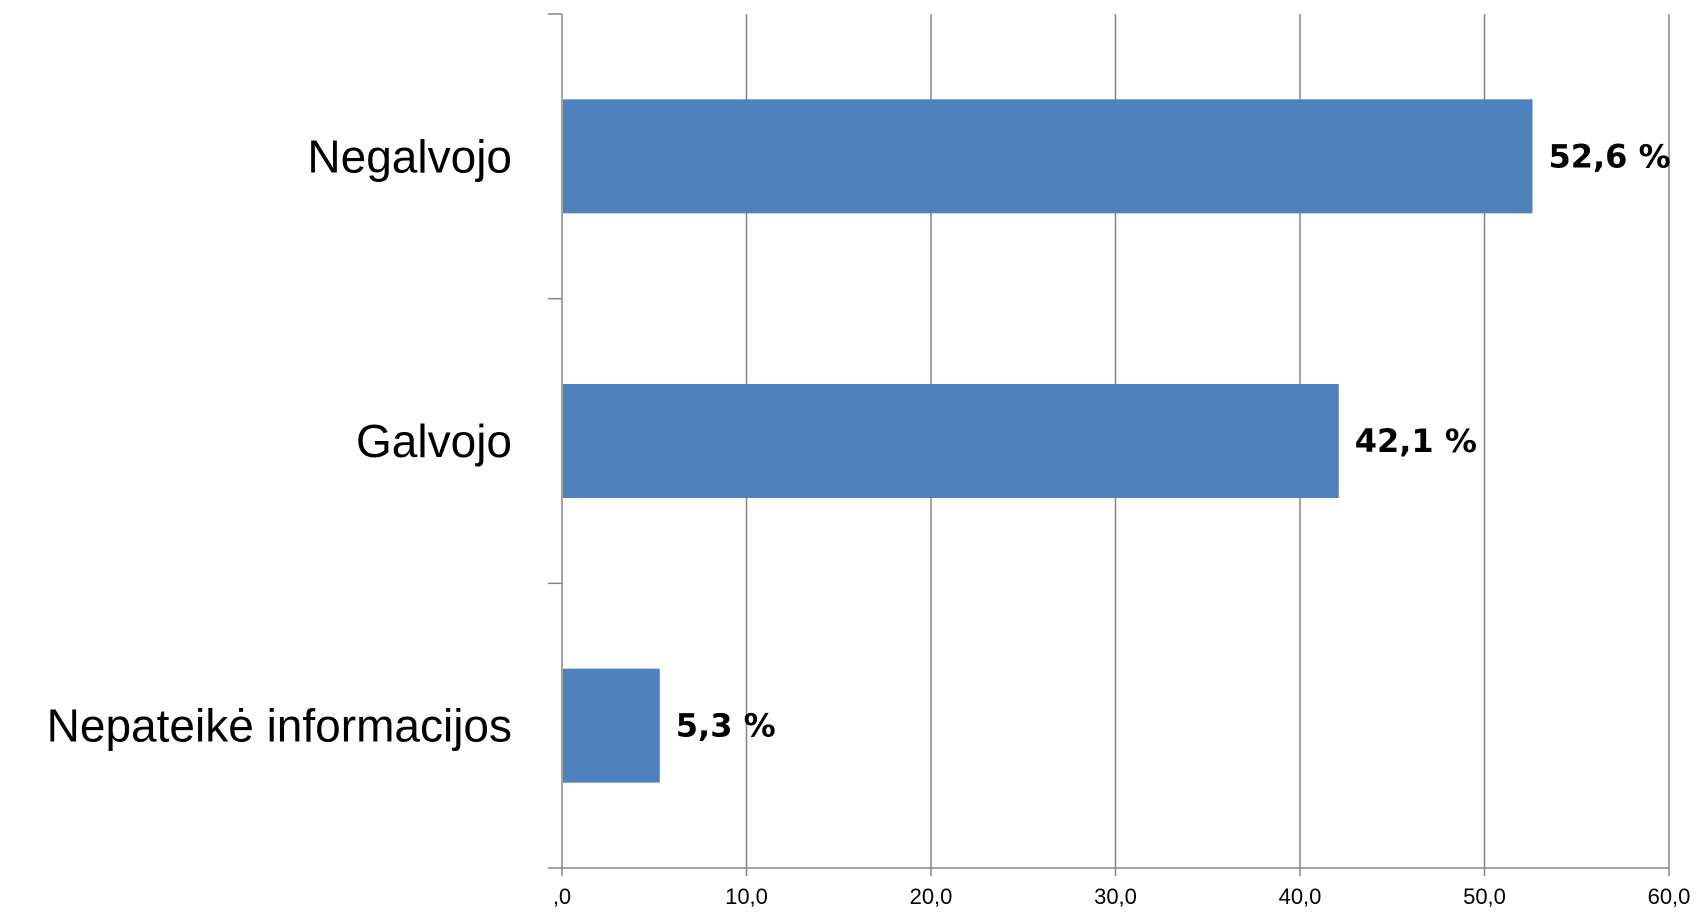 The width and height of the screenshot is (1696, 916). I want to click on x-tick-label: 20,0, so click(931, 896).